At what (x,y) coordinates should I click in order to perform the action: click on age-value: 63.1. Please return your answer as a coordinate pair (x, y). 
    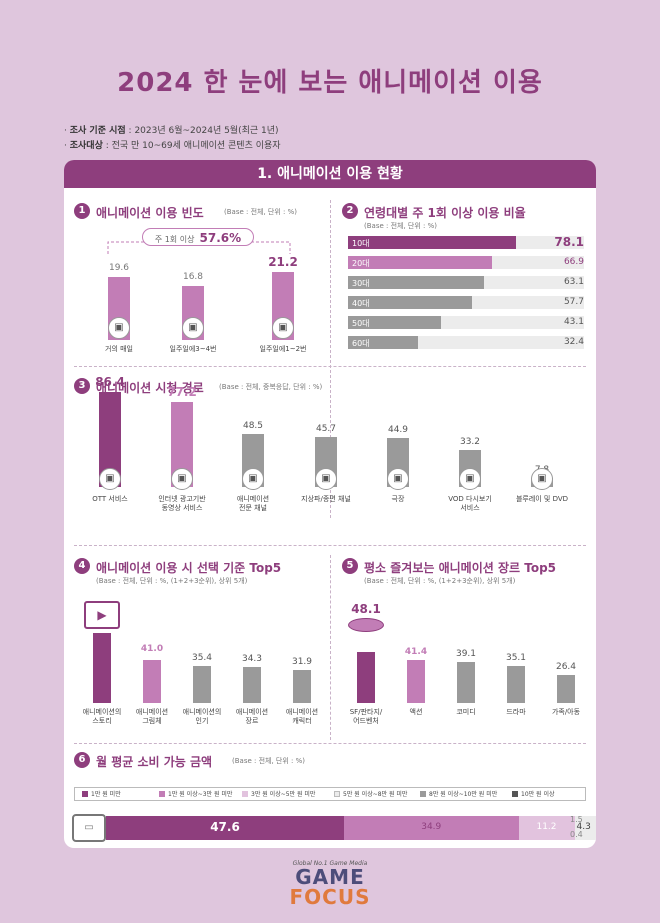
    Looking at the image, I should click on (573, 282).